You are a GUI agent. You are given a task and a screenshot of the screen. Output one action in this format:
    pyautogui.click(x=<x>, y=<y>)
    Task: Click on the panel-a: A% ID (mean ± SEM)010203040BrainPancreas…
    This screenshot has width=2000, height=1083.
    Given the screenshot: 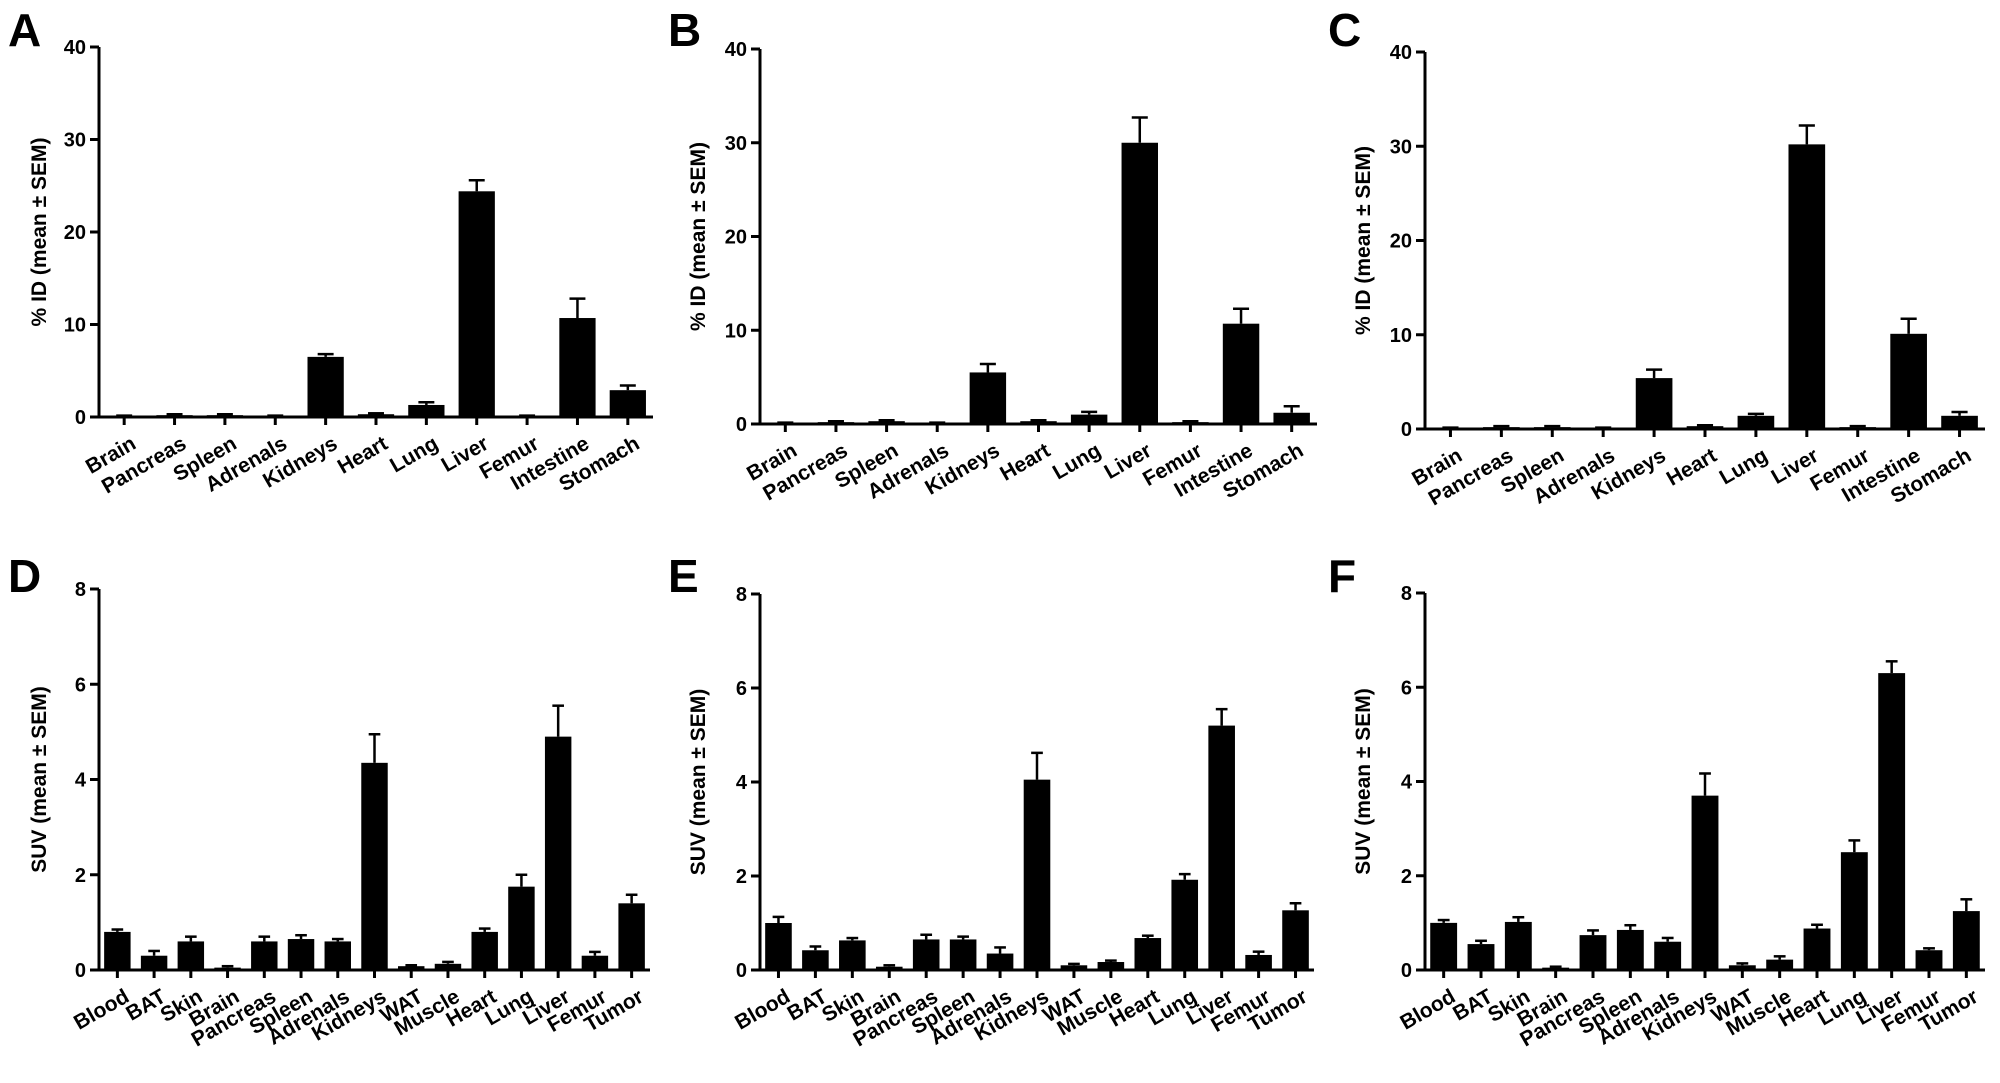 What is the action you would take?
    pyautogui.click(x=330, y=251)
    